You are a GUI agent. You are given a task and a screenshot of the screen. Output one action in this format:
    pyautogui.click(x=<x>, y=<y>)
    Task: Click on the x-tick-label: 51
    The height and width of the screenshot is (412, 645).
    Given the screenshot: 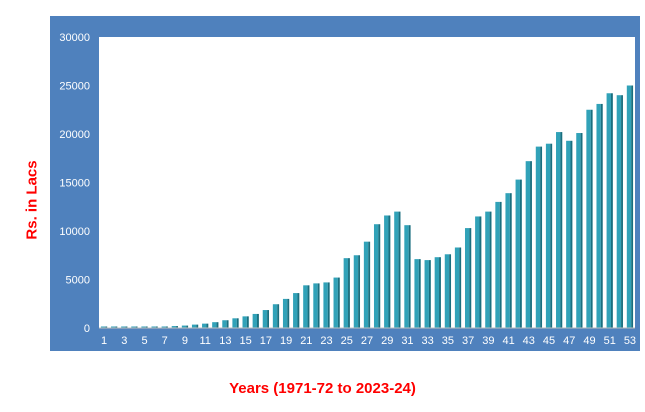 What is the action you would take?
    pyautogui.click(x=610, y=341)
    